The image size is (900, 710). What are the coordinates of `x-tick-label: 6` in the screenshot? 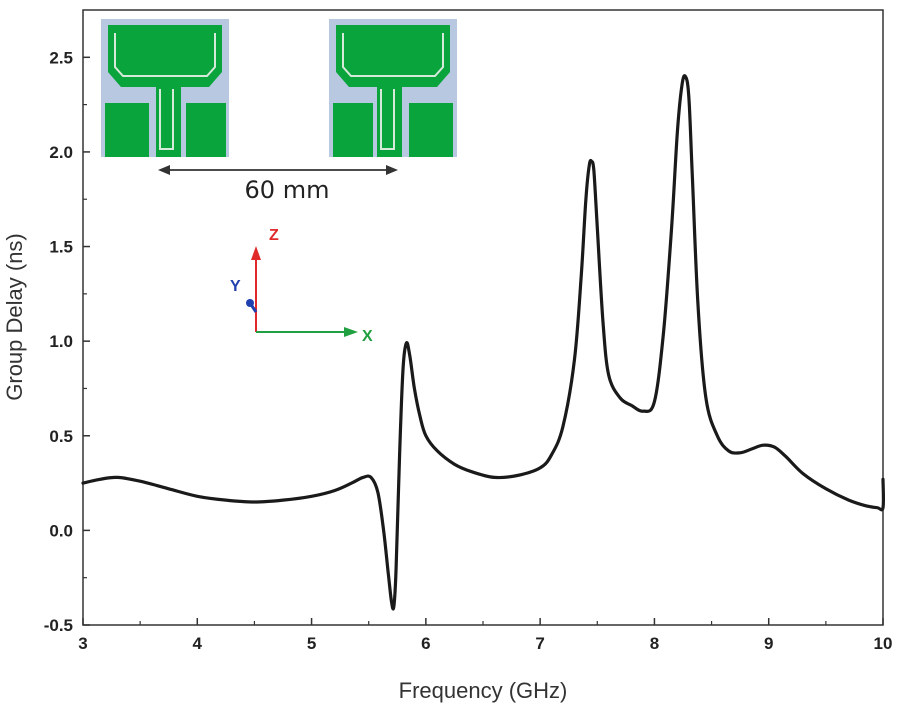 It's located at (425, 643).